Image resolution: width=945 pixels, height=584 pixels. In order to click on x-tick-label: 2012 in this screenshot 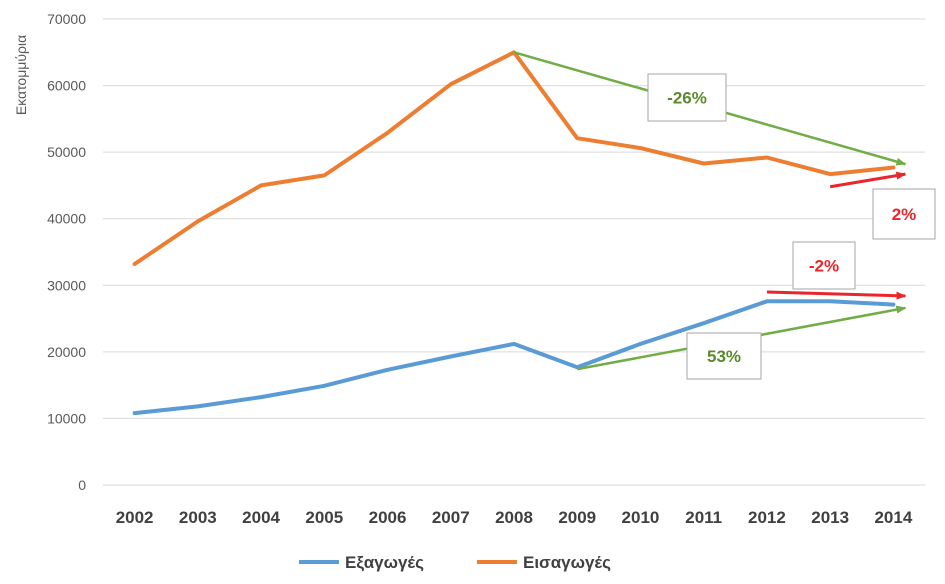, I will do `click(767, 517)`.